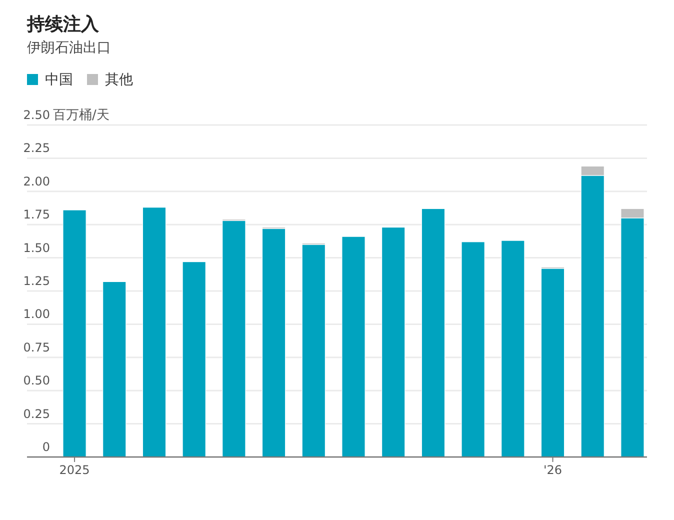 The height and width of the screenshot is (520, 674). I want to click on y-tick-label: 1.00, so click(36, 314).